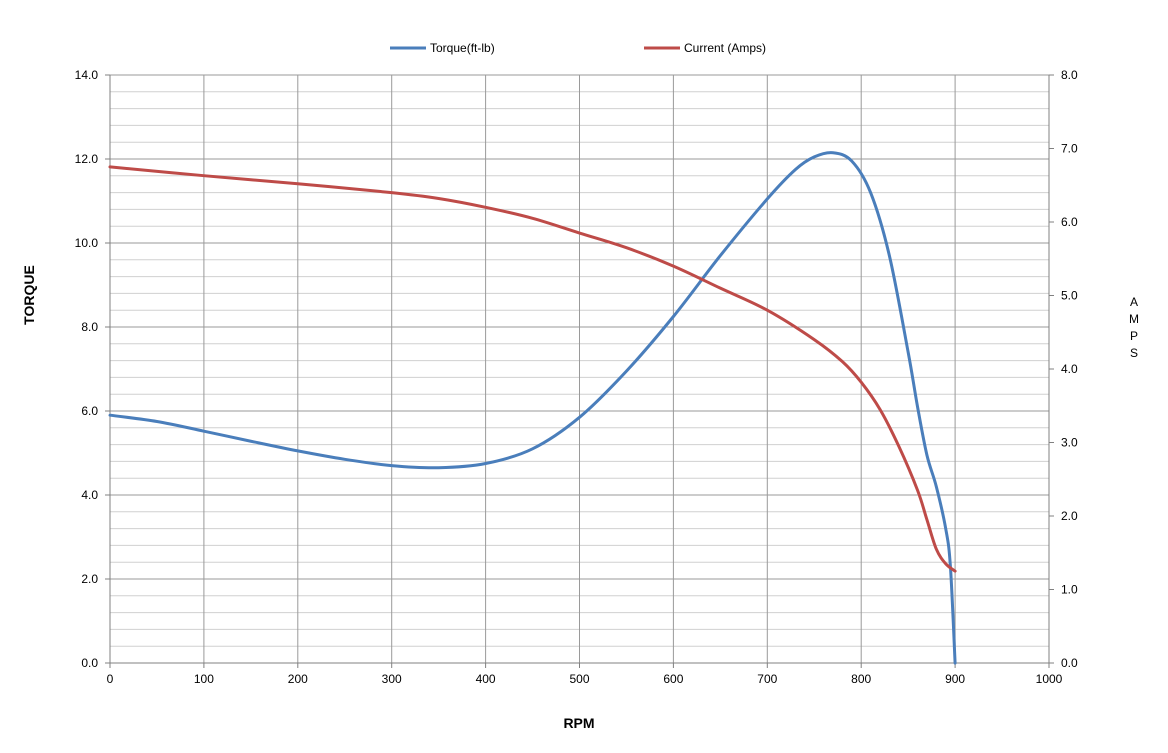 Image resolution: width=1168 pixels, height=753 pixels. I want to click on y-right-tick-label: 5.0, so click(1069, 296).